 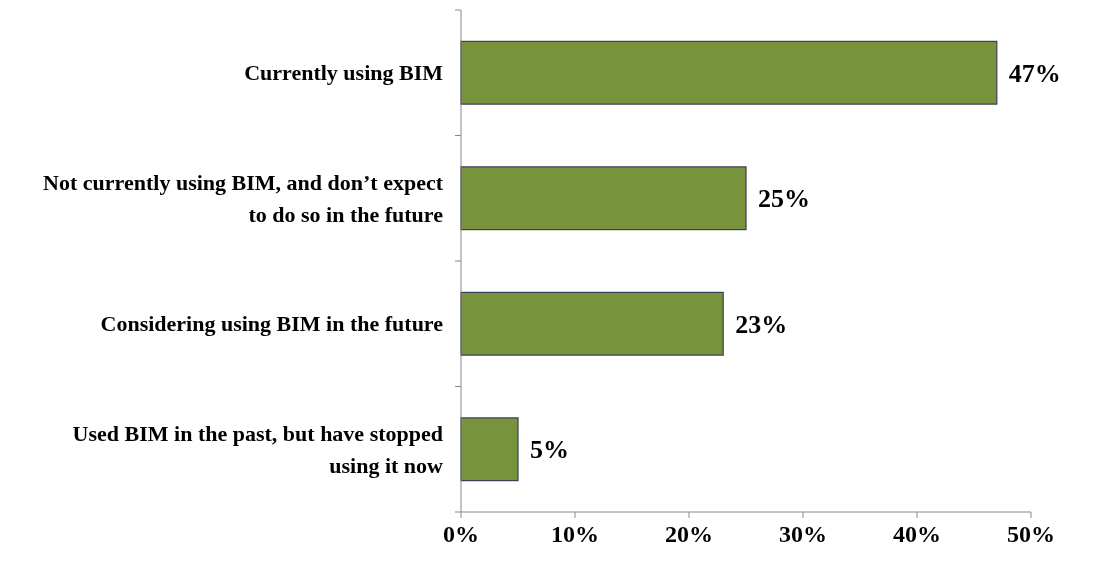 I want to click on data-label: 25%, so click(x=784, y=199).